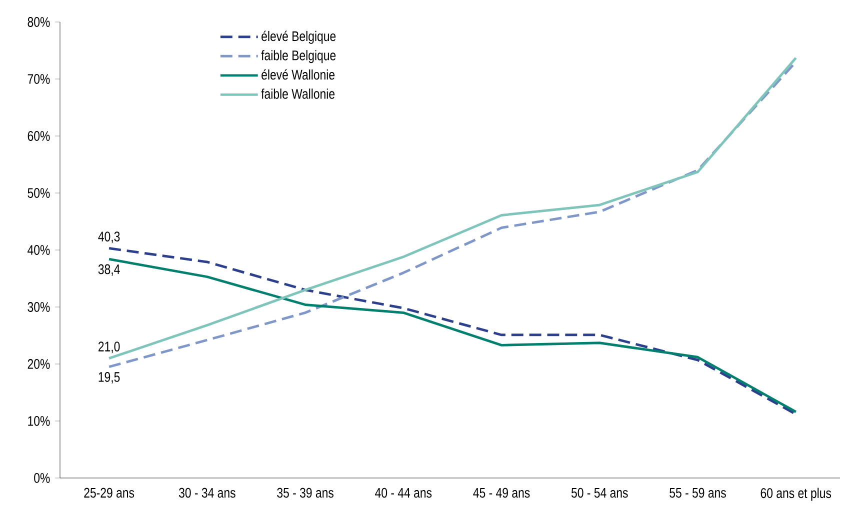 This screenshot has width=861, height=513. I want to click on data-label: 40,3, so click(109, 238).